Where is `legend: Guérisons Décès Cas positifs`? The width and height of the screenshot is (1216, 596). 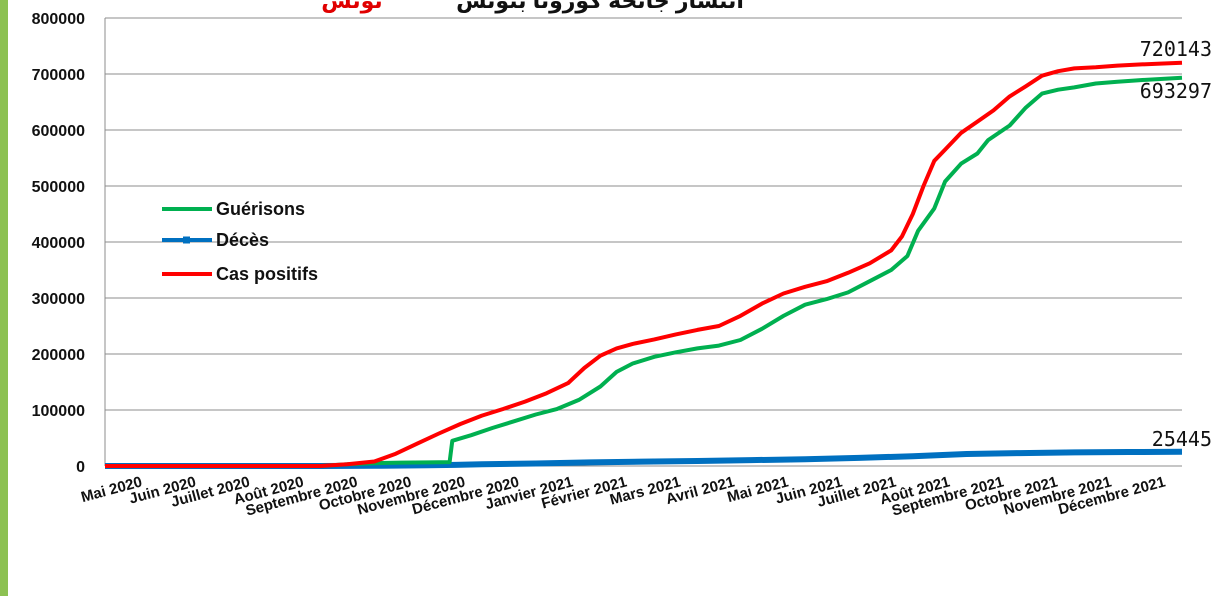 legend: Guérisons Décès Cas positifs is located at coordinates (240, 241).